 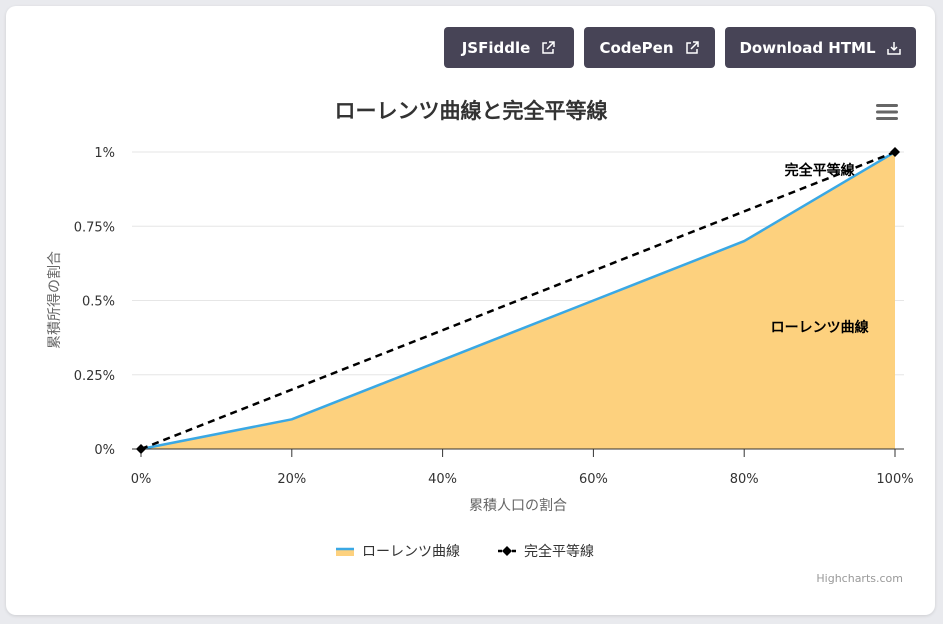 I want to click on download-html-label: Download HTML, so click(x=807, y=47).